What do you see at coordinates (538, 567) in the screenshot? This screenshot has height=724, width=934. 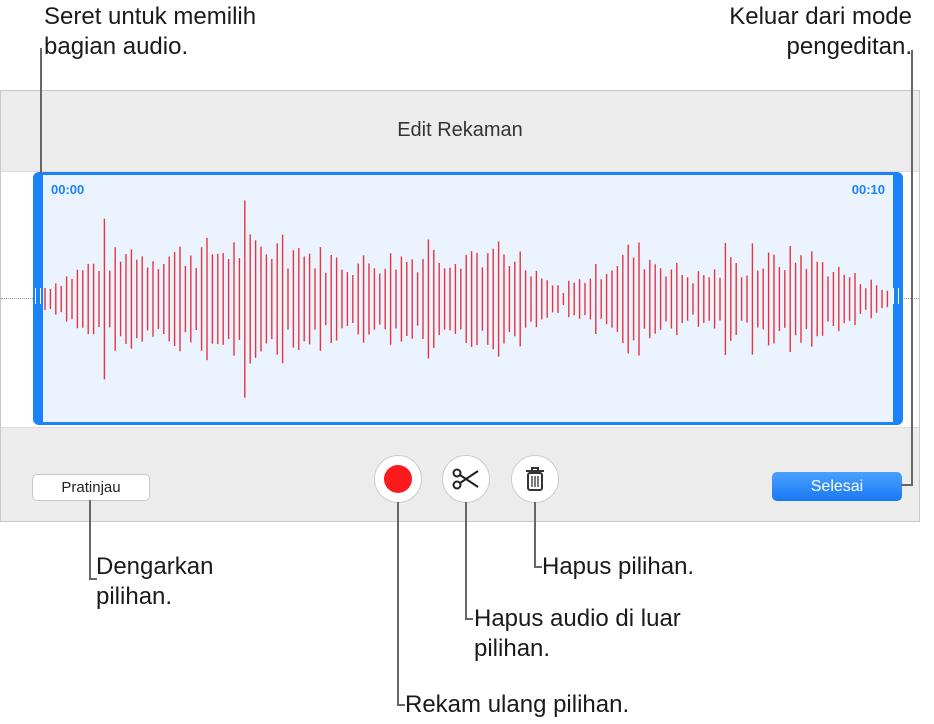 I see `leader-line-delete-h` at bounding box center [538, 567].